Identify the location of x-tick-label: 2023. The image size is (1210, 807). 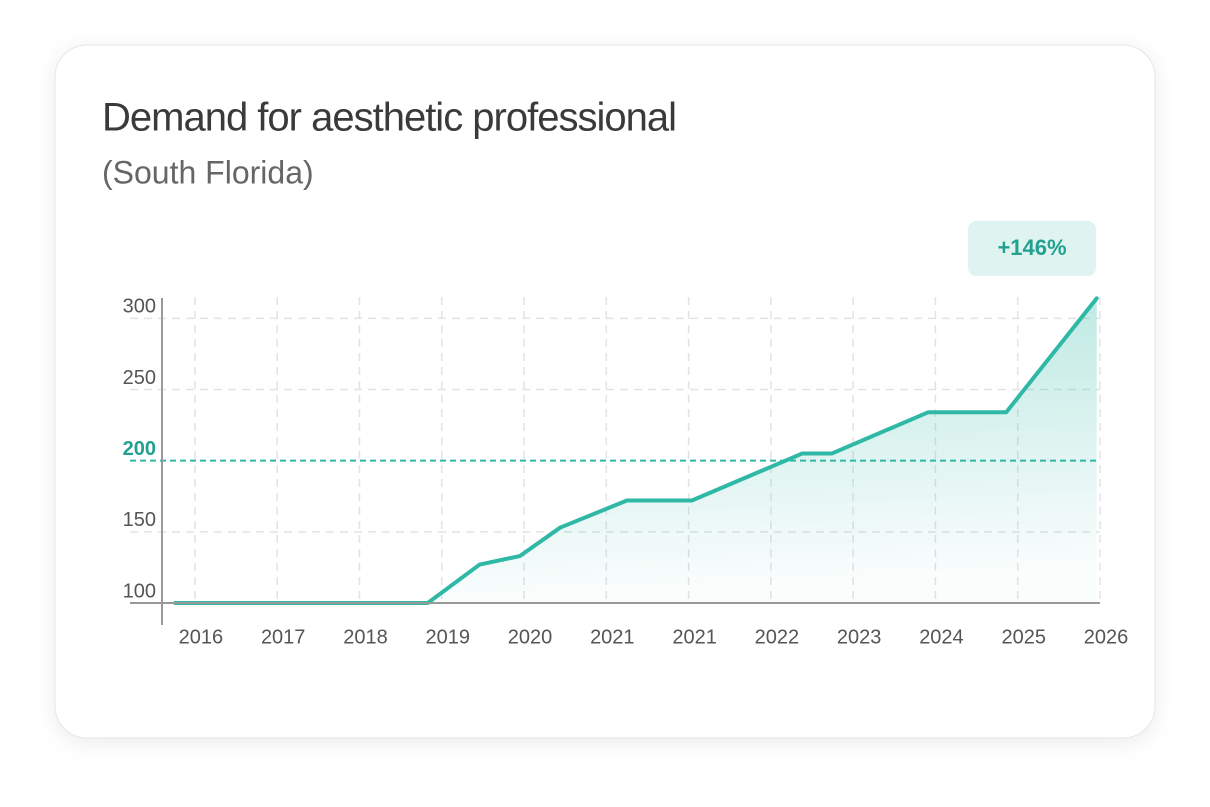
(859, 637).